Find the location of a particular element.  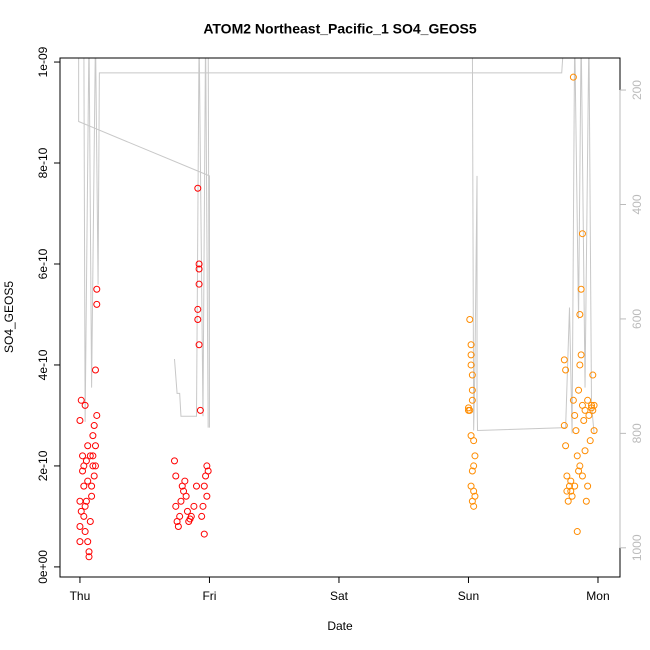

y-tick-label: 8e-10 is located at coordinates (43, 162).